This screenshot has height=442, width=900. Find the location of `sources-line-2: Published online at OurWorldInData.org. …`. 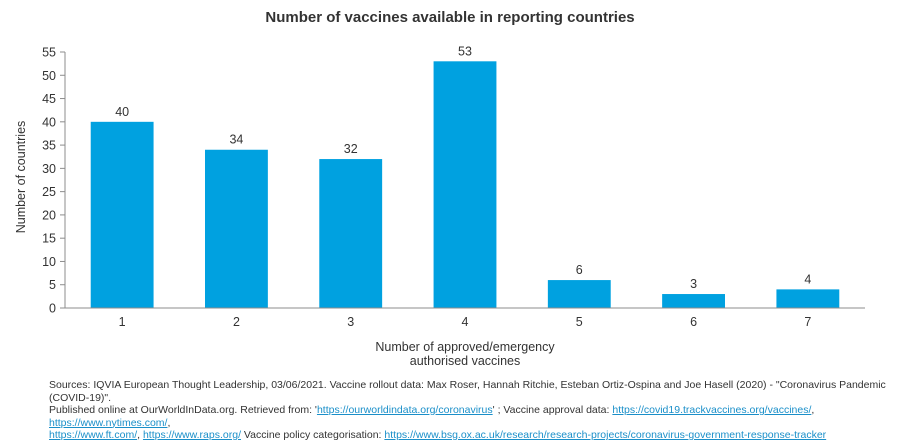

sources-line-2: Published online at OurWorldInData.org. … is located at coordinates (469, 416).